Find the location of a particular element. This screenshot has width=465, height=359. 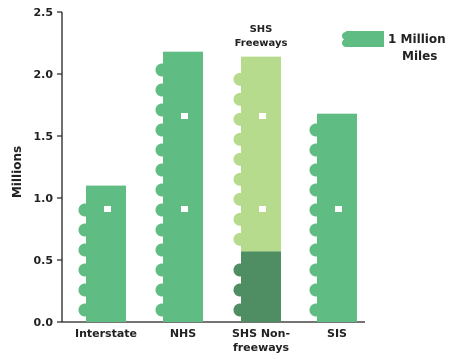

legend: 1 Million Miles is located at coordinates (394, 47).